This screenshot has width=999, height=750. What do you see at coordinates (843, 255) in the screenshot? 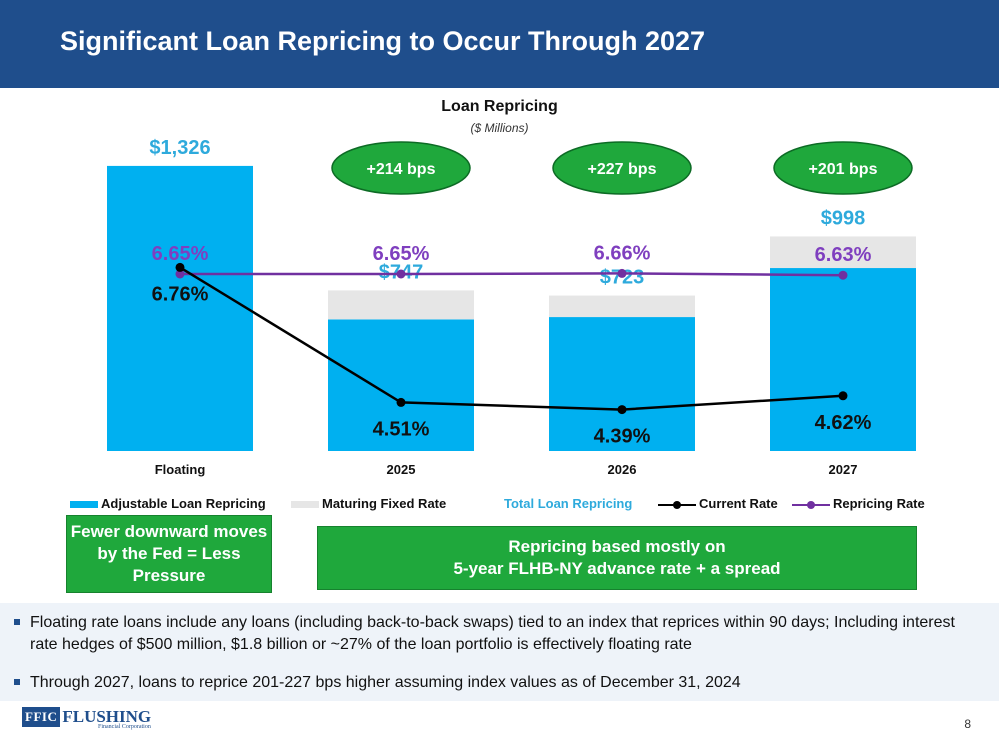
I see `repricing-rate-label-2027: 6.63%` at bounding box center [843, 255].